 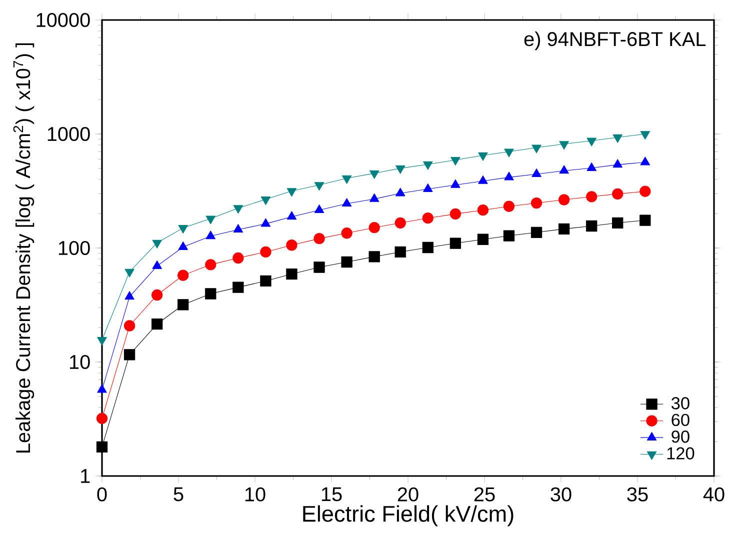 What do you see at coordinates (713, 494) in the screenshot?
I see `x-tick-label: 40` at bounding box center [713, 494].